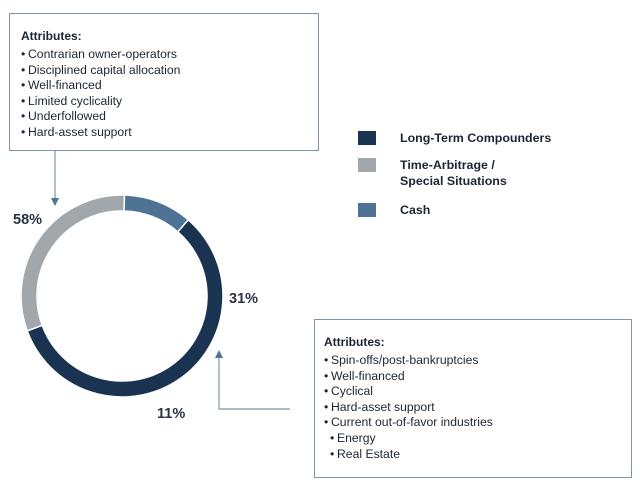  Describe the element at coordinates (156, 213) in the screenshot. I see `slice-cash` at that location.